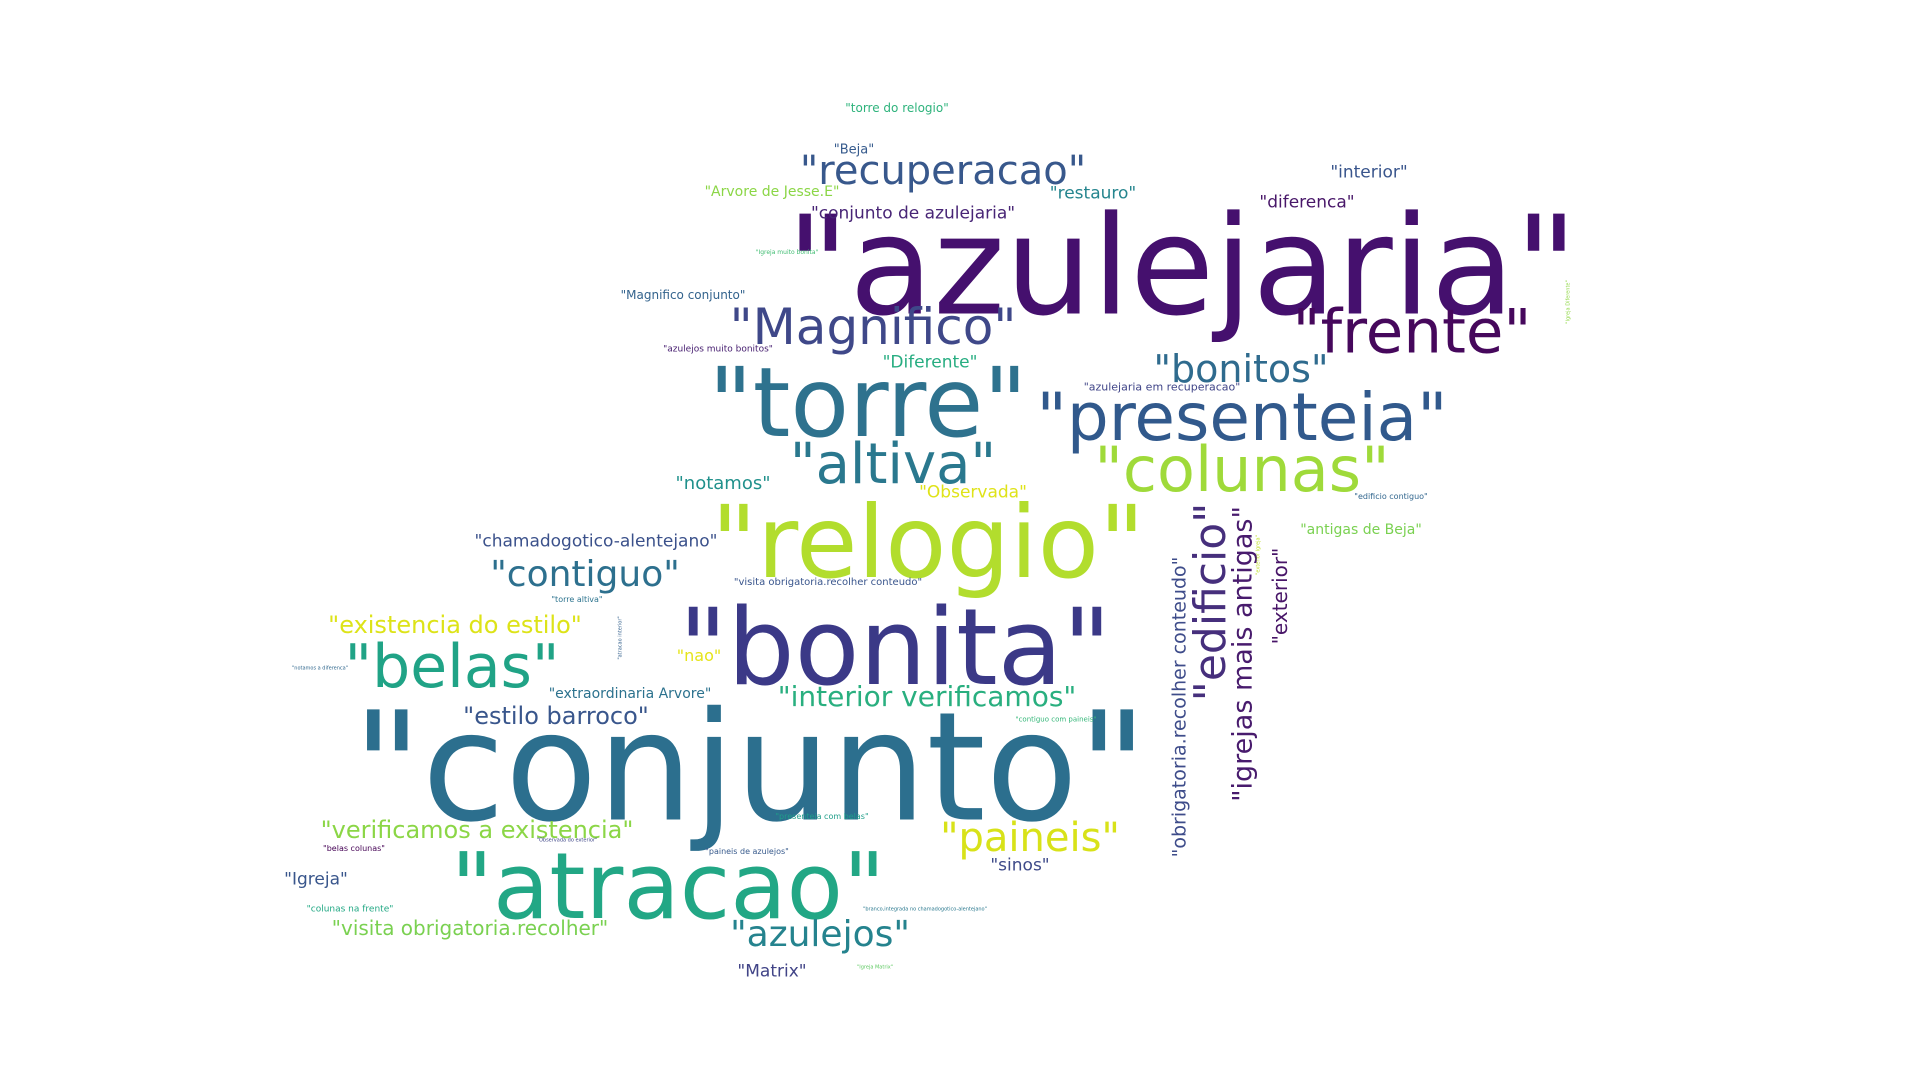  What do you see at coordinates (1280, 596) in the screenshot?
I see `word-exterior: "exterior"` at bounding box center [1280, 596].